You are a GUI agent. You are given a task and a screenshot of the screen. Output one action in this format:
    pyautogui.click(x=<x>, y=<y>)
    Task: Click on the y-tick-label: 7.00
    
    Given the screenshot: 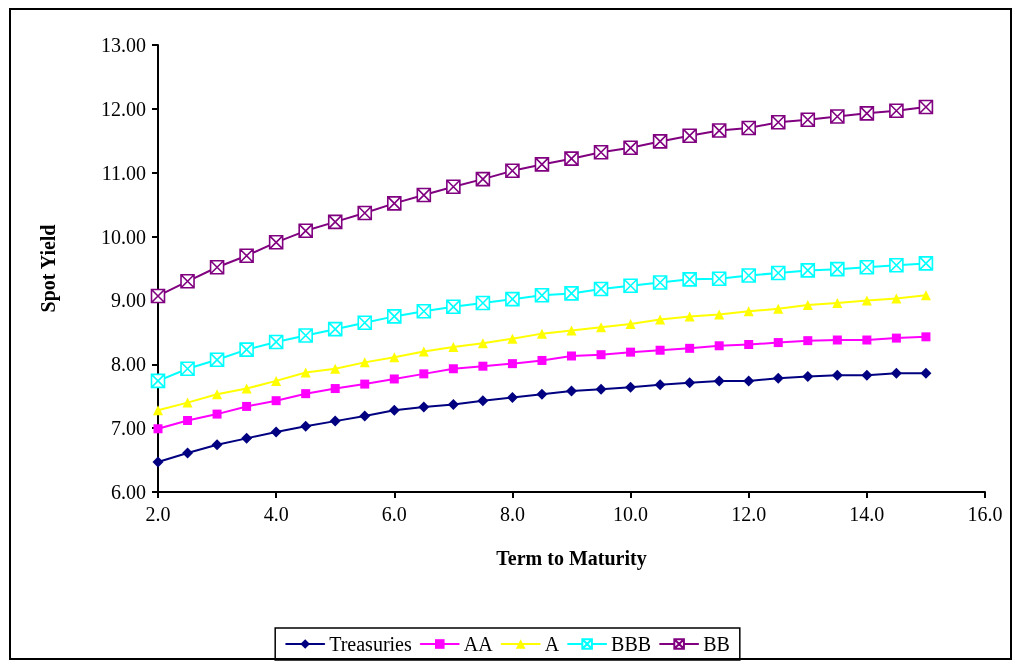 What is the action you would take?
    pyautogui.click(x=128, y=428)
    